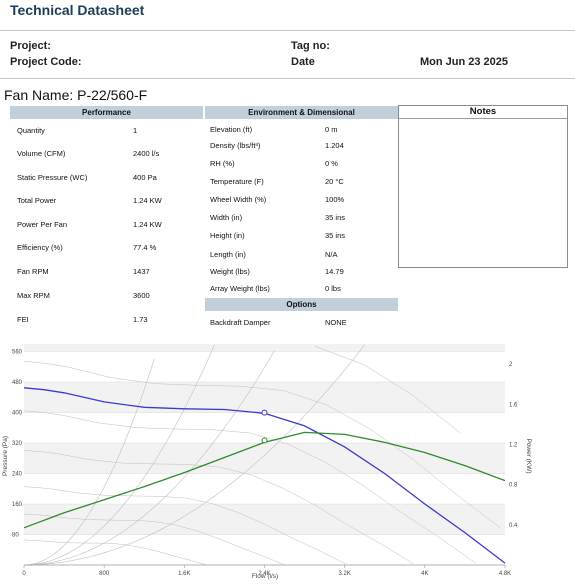 The height and width of the screenshot is (586, 575). What do you see at coordinates (344, 574) in the screenshot?
I see `x-tick-label: 3.2K` at bounding box center [344, 574].